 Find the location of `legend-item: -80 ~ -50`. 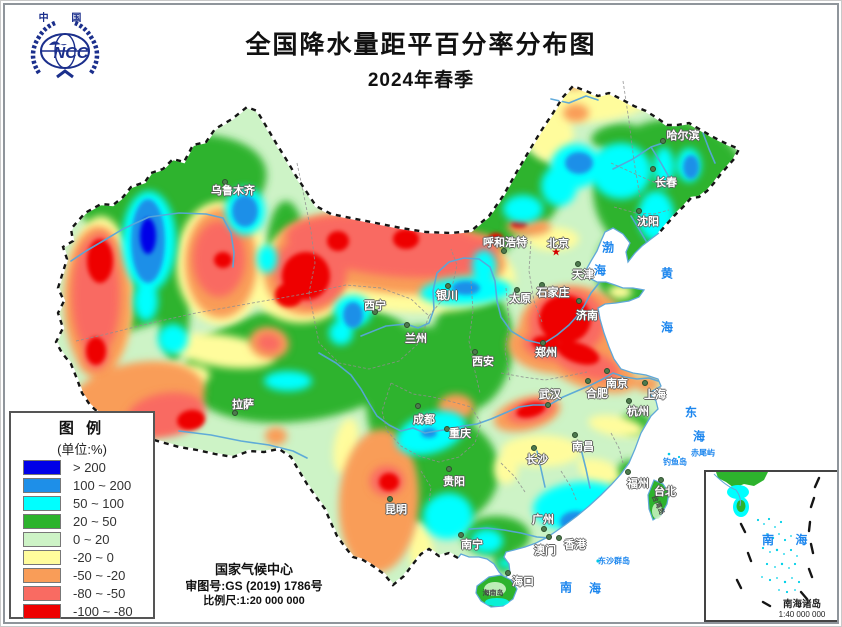

legend-item: -80 ~ -50 is located at coordinates (88, 593).